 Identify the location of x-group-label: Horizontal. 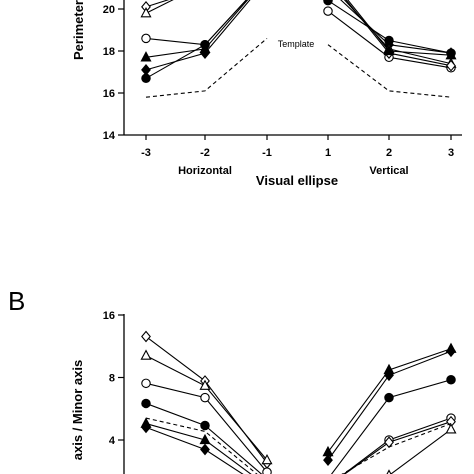
(205, 171).